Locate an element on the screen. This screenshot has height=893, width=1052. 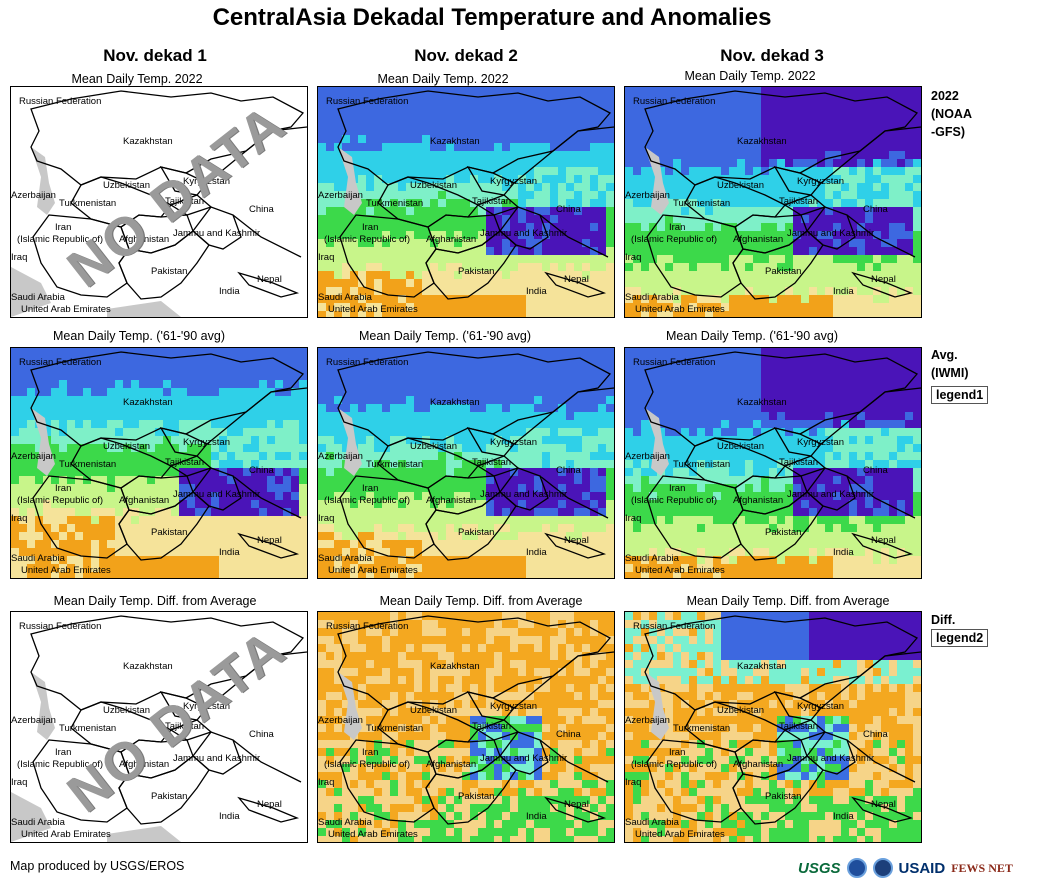
country-label-turkmenistan: Turkmenistan is located at coordinates (395, 203).